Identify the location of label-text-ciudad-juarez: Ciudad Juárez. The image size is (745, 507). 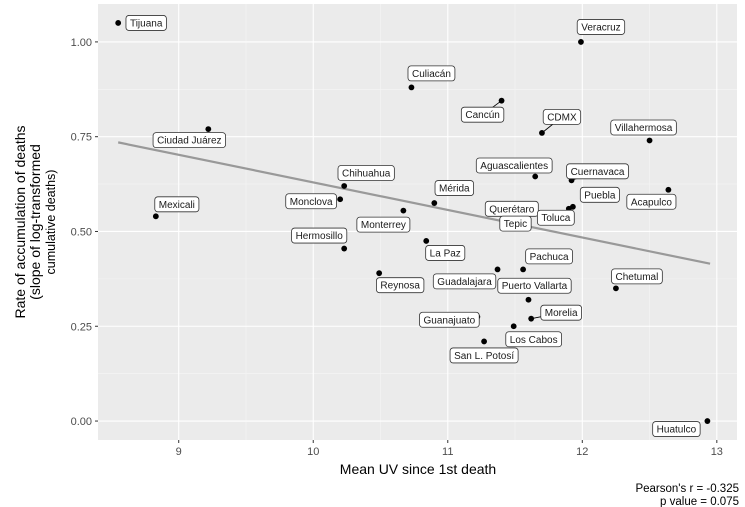
(189, 141).